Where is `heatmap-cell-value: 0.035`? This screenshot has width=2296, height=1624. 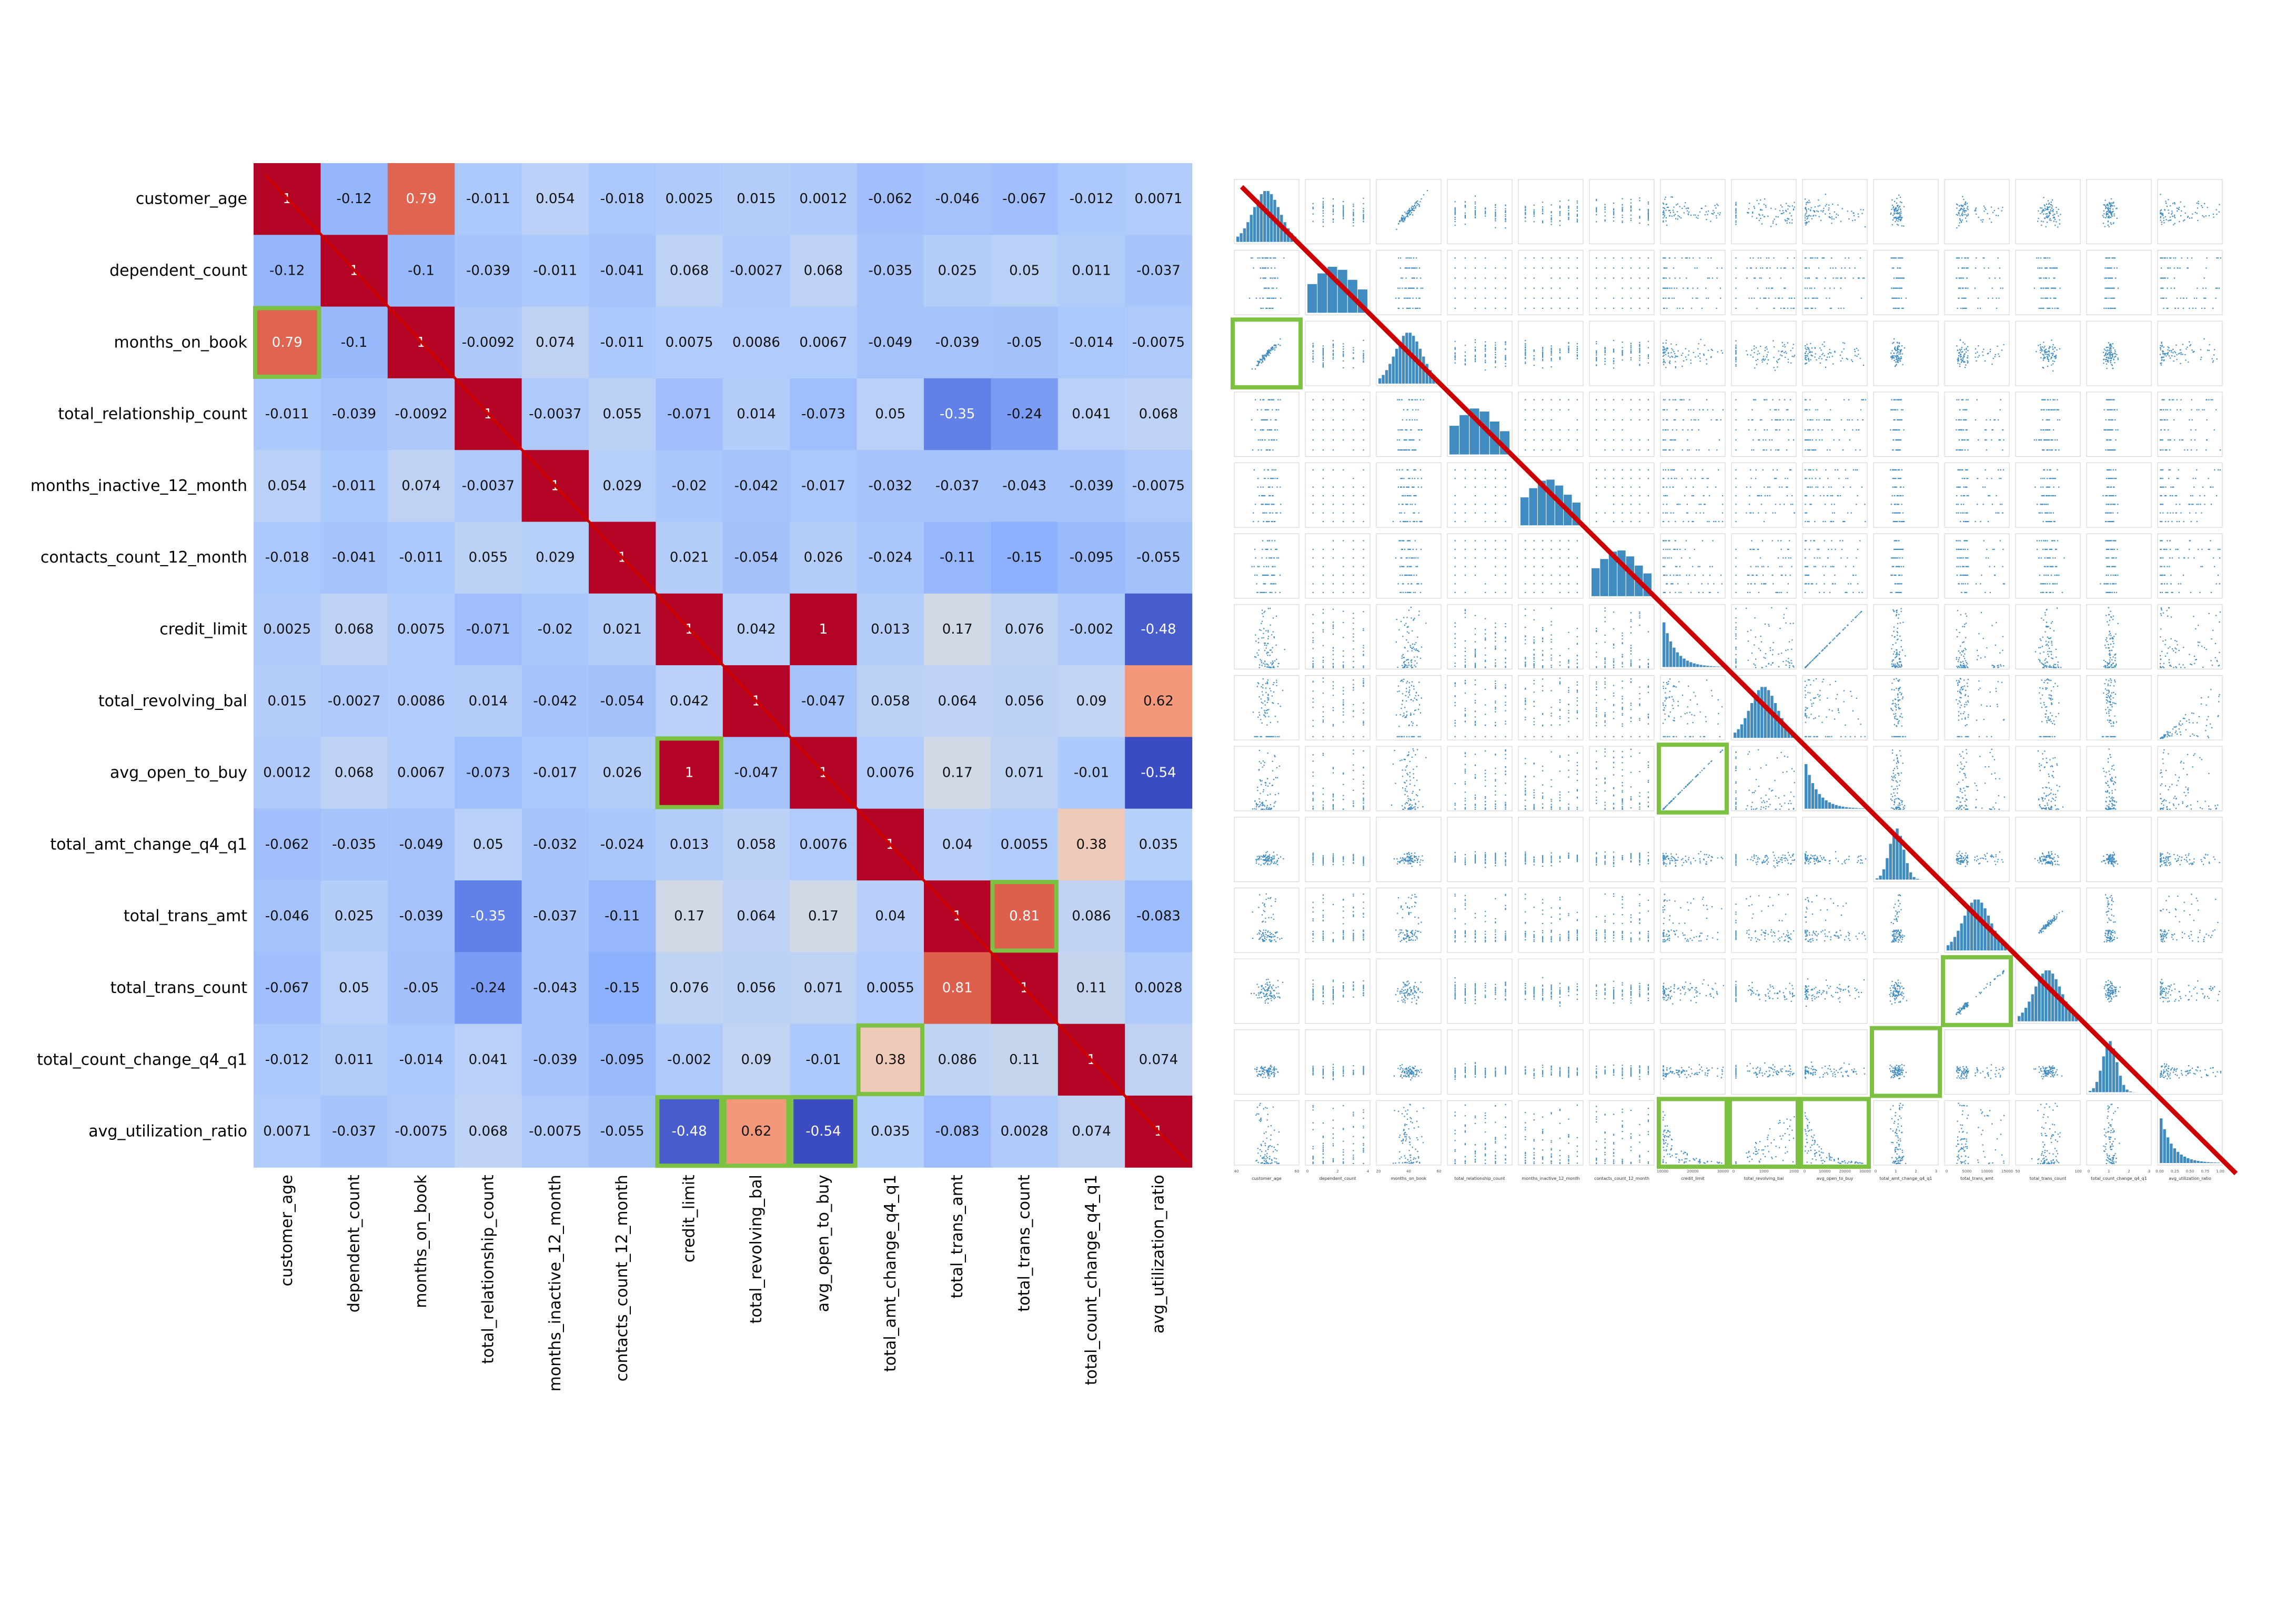 heatmap-cell-value: 0.035 is located at coordinates (1158, 845).